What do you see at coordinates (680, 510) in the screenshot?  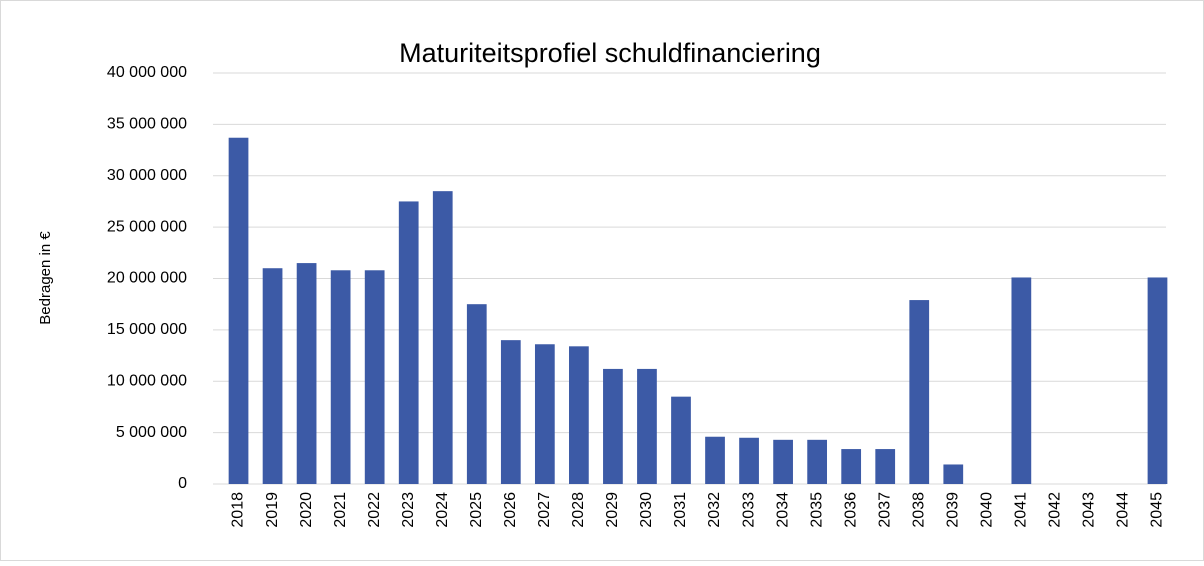 I see `x-tick-label: 2031` at bounding box center [680, 510].